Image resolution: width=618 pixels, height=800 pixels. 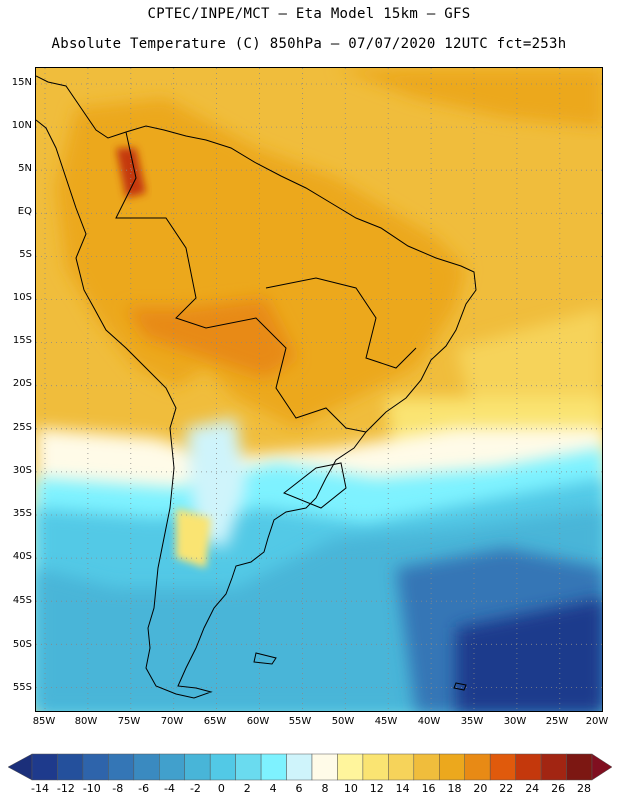 What do you see at coordinates (299, 788) in the screenshot?
I see `colorbar-tick-label: 6` at bounding box center [299, 788].